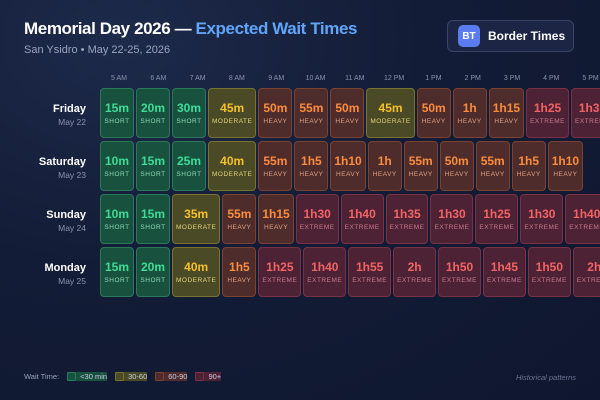 The width and height of the screenshot is (600, 400). Describe the element at coordinates (317, 214) in the screenshot. I see `wait-time: 1h30` at that location.